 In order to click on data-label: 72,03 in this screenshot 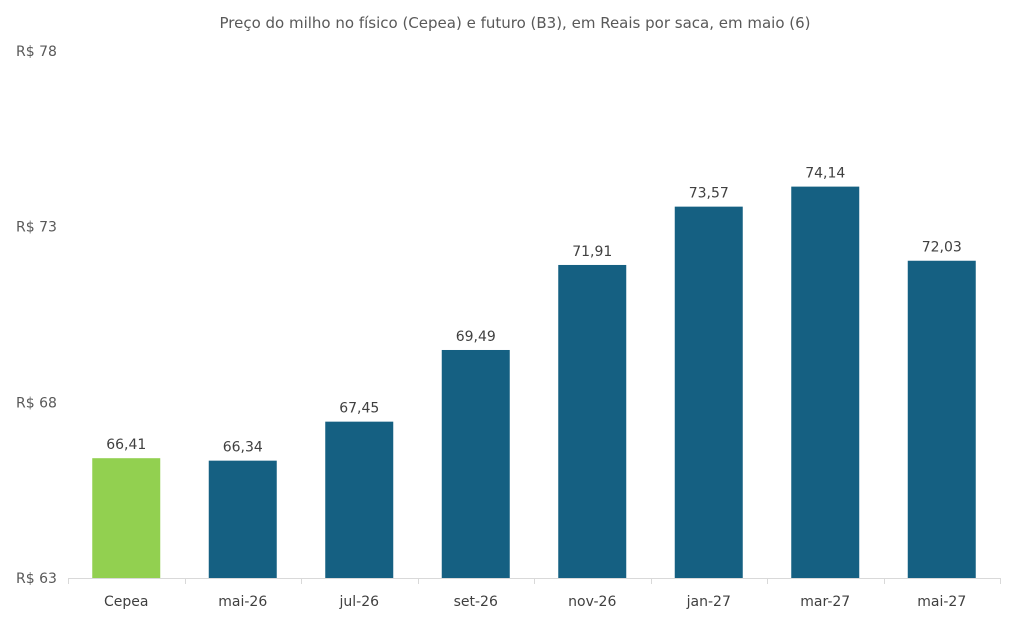, I will do `click(942, 248)`.